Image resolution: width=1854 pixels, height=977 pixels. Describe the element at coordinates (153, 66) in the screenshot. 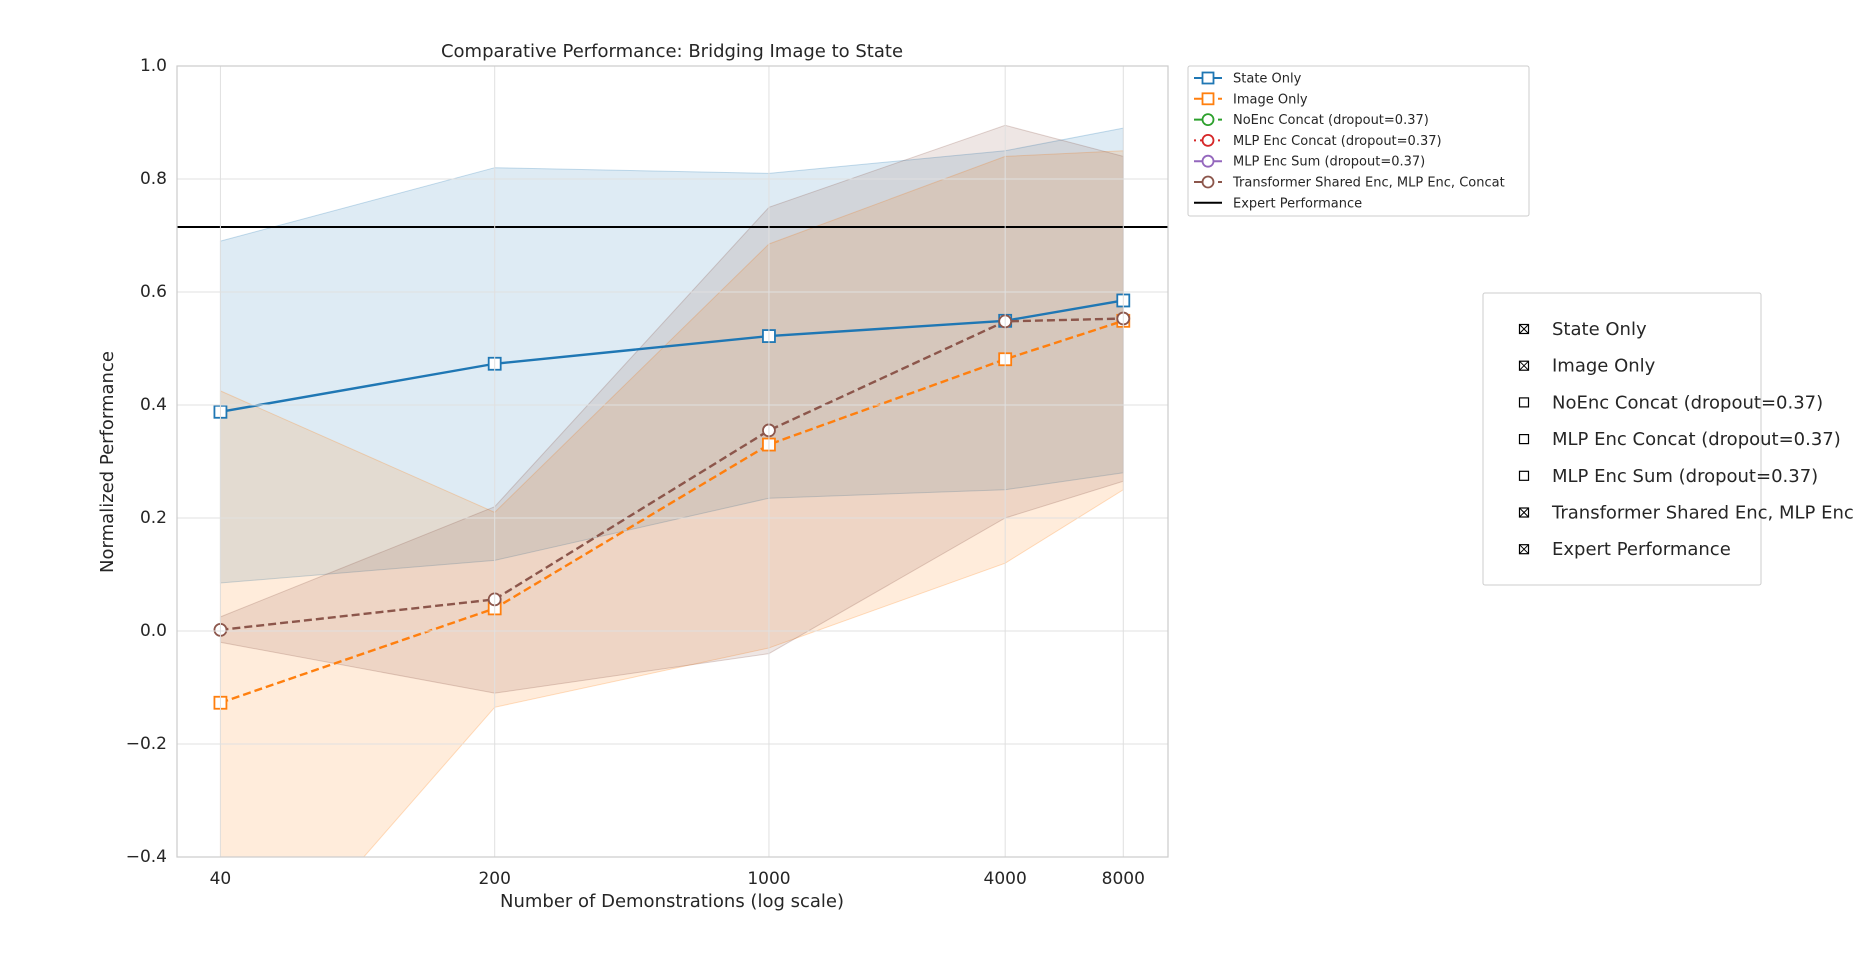

I see `y-tick-label: 1.0` at that location.